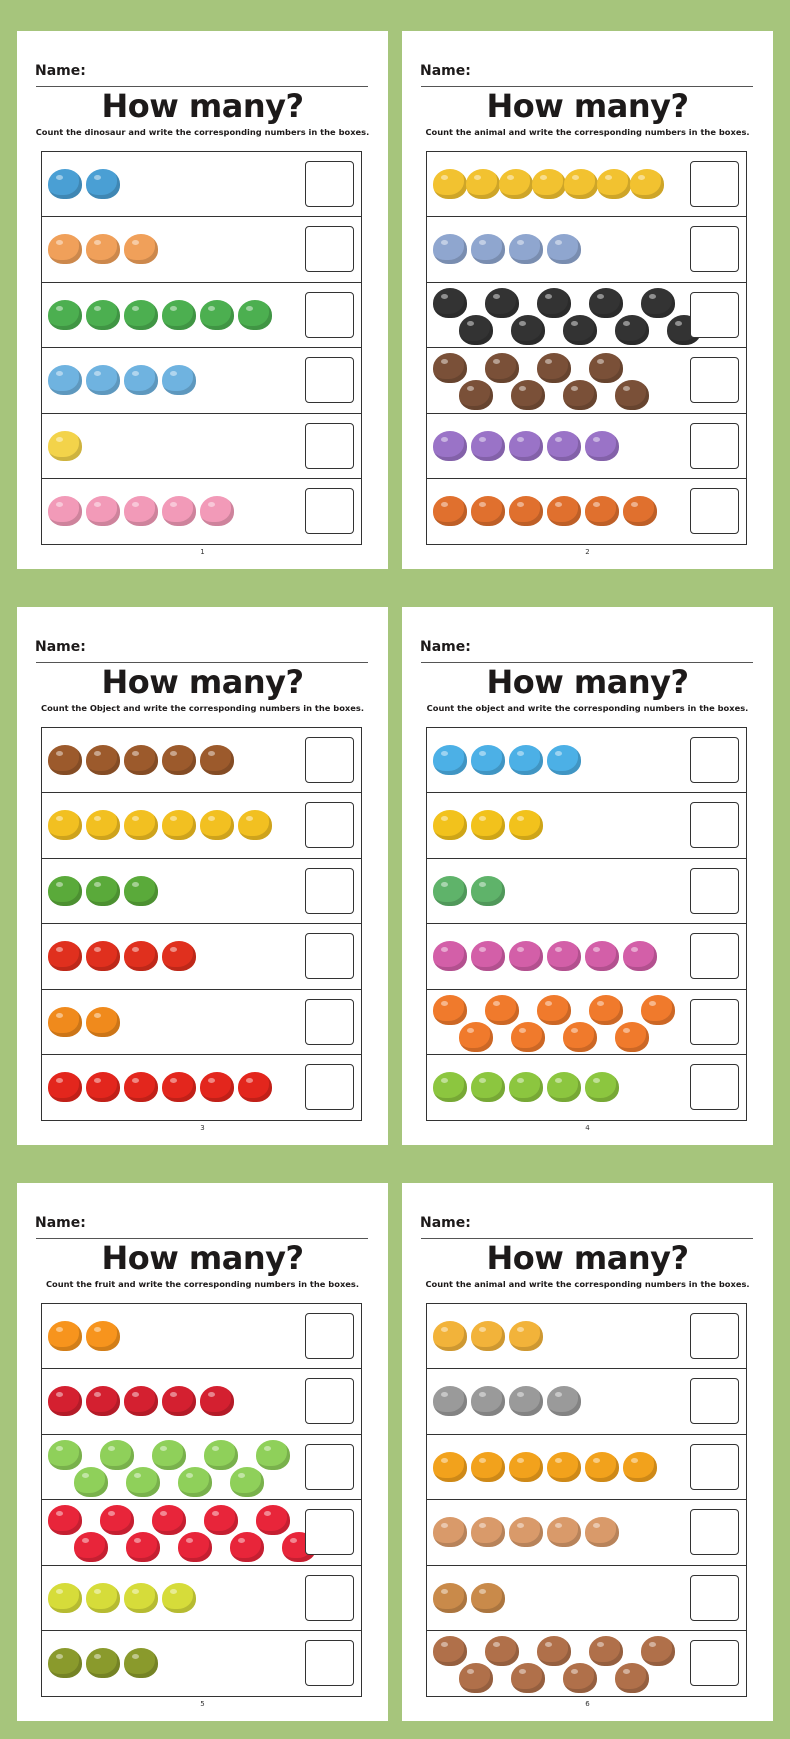 This screenshot has height=1739, width=790. What do you see at coordinates (488, 956) in the screenshot?
I see `pink-car-icon` at bounding box center [488, 956].